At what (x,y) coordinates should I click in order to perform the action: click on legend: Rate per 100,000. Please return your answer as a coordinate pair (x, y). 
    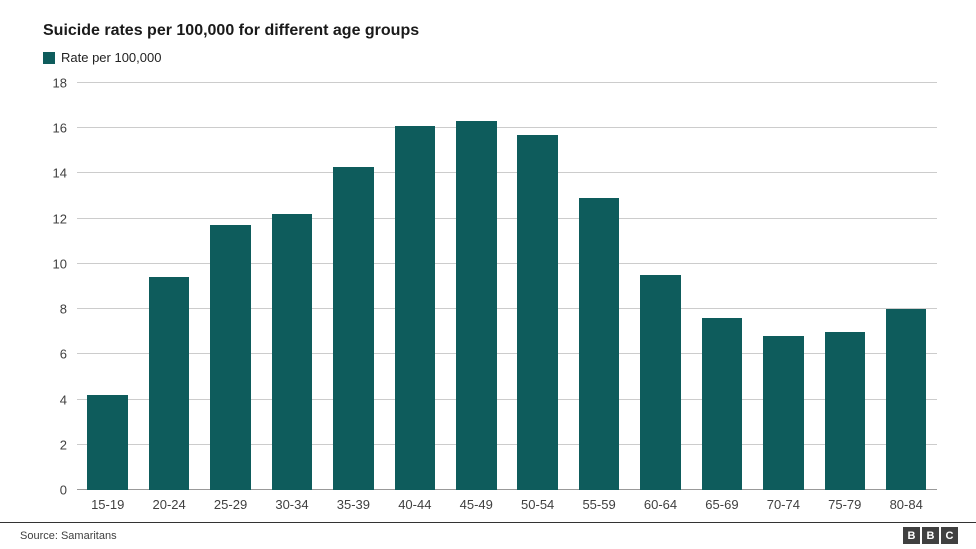
    Looking at the image, I should click on (102, 57).